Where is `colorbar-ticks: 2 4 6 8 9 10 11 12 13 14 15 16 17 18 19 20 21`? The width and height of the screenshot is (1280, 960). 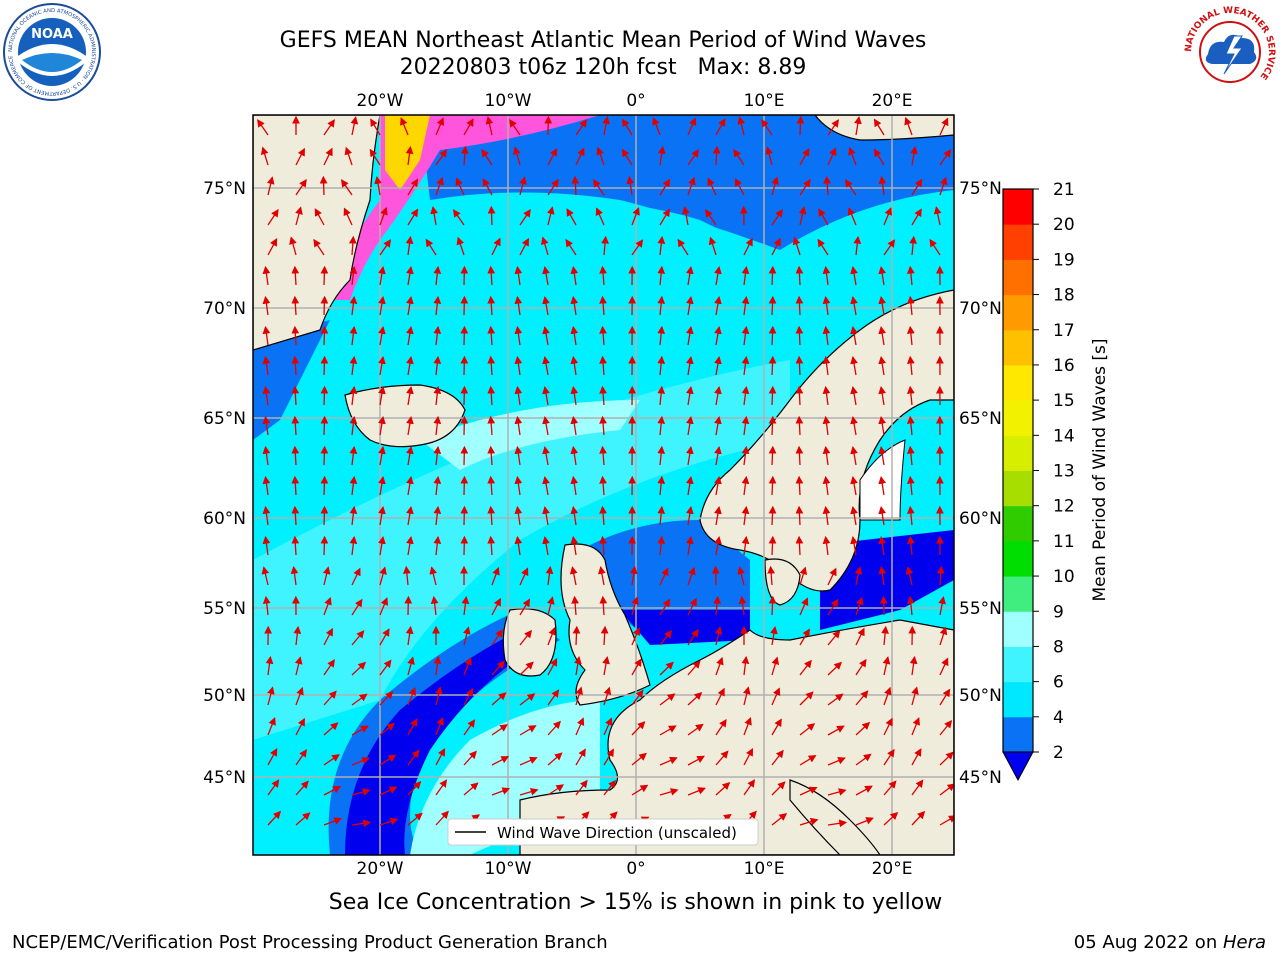 colorbar-ticks: 2 4 6 8 9 10 11 12 13 14 15 16 17 18 19 20 21 is located at coordinates (1054, 471).